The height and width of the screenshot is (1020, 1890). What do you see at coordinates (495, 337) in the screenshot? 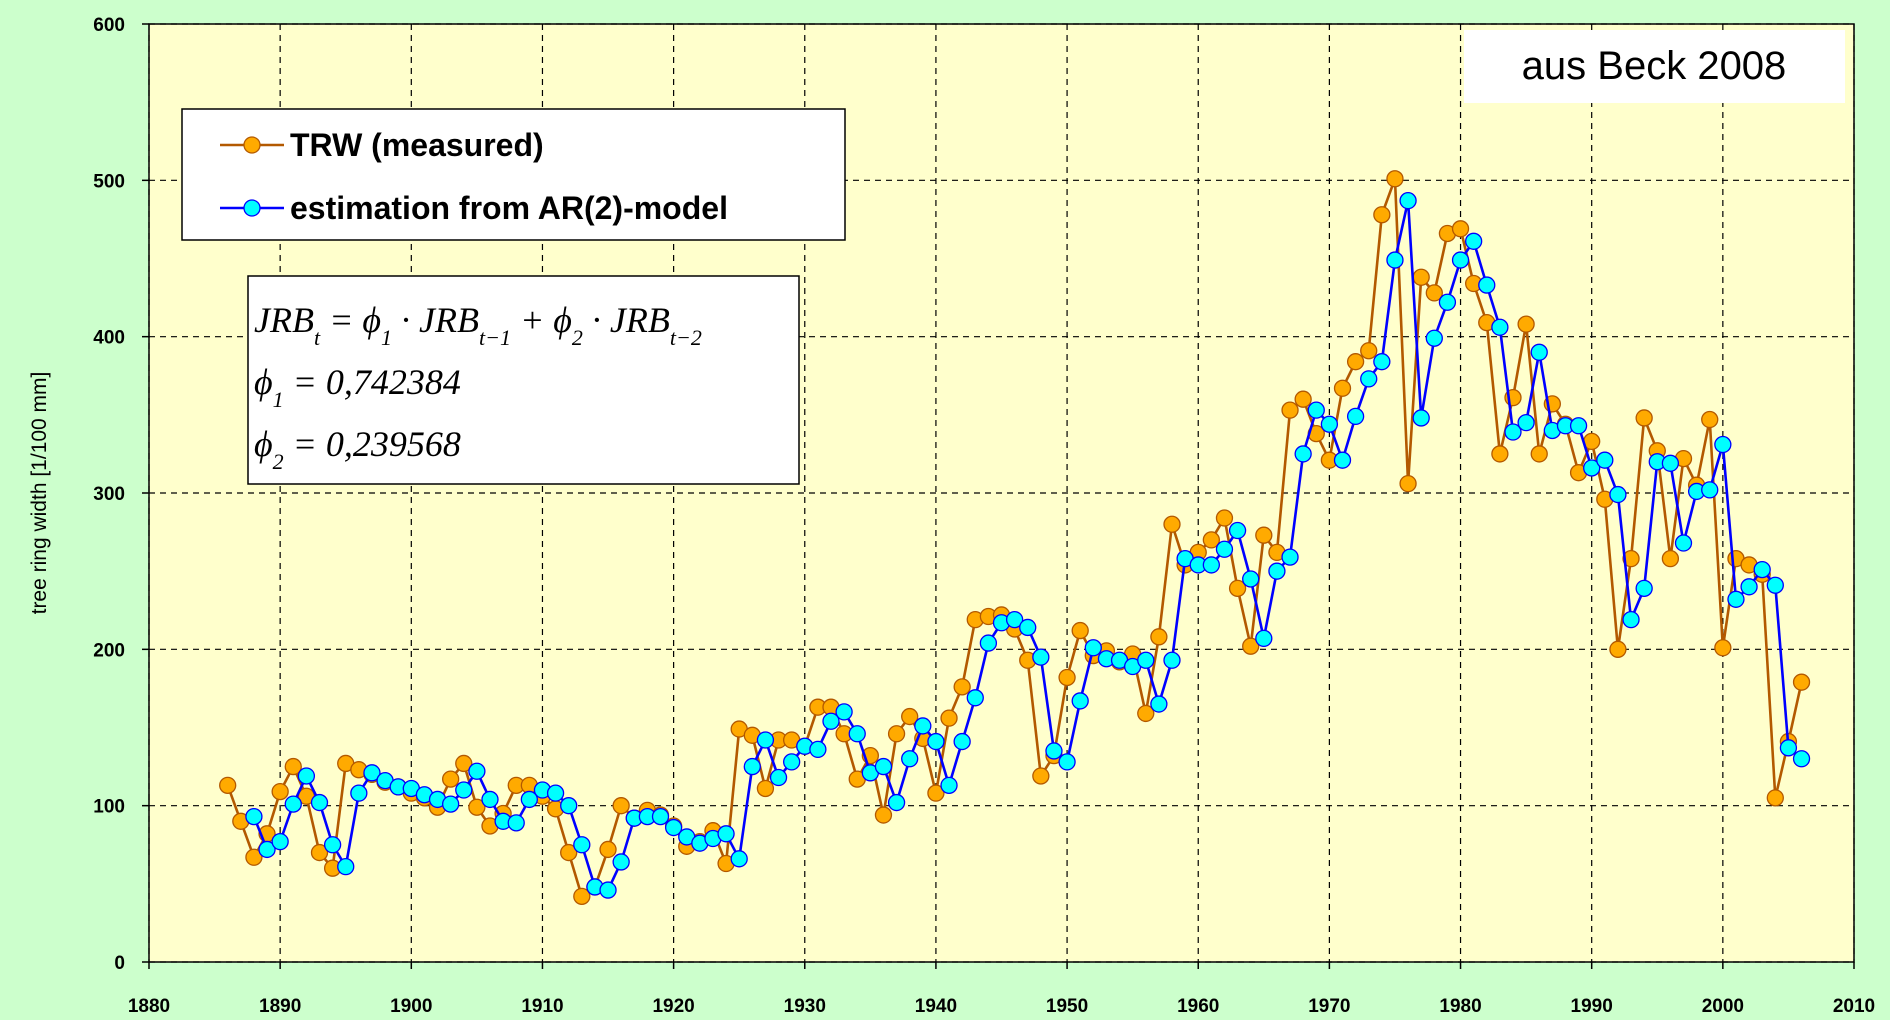
I see `equation-subscript: t−1` at bounding box center [495, 337].